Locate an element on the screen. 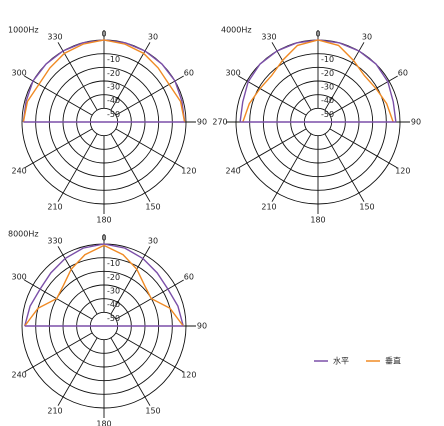 This screenshot has height=426, width=444. legend-label: 水平 is located at coordinates (341, 361).